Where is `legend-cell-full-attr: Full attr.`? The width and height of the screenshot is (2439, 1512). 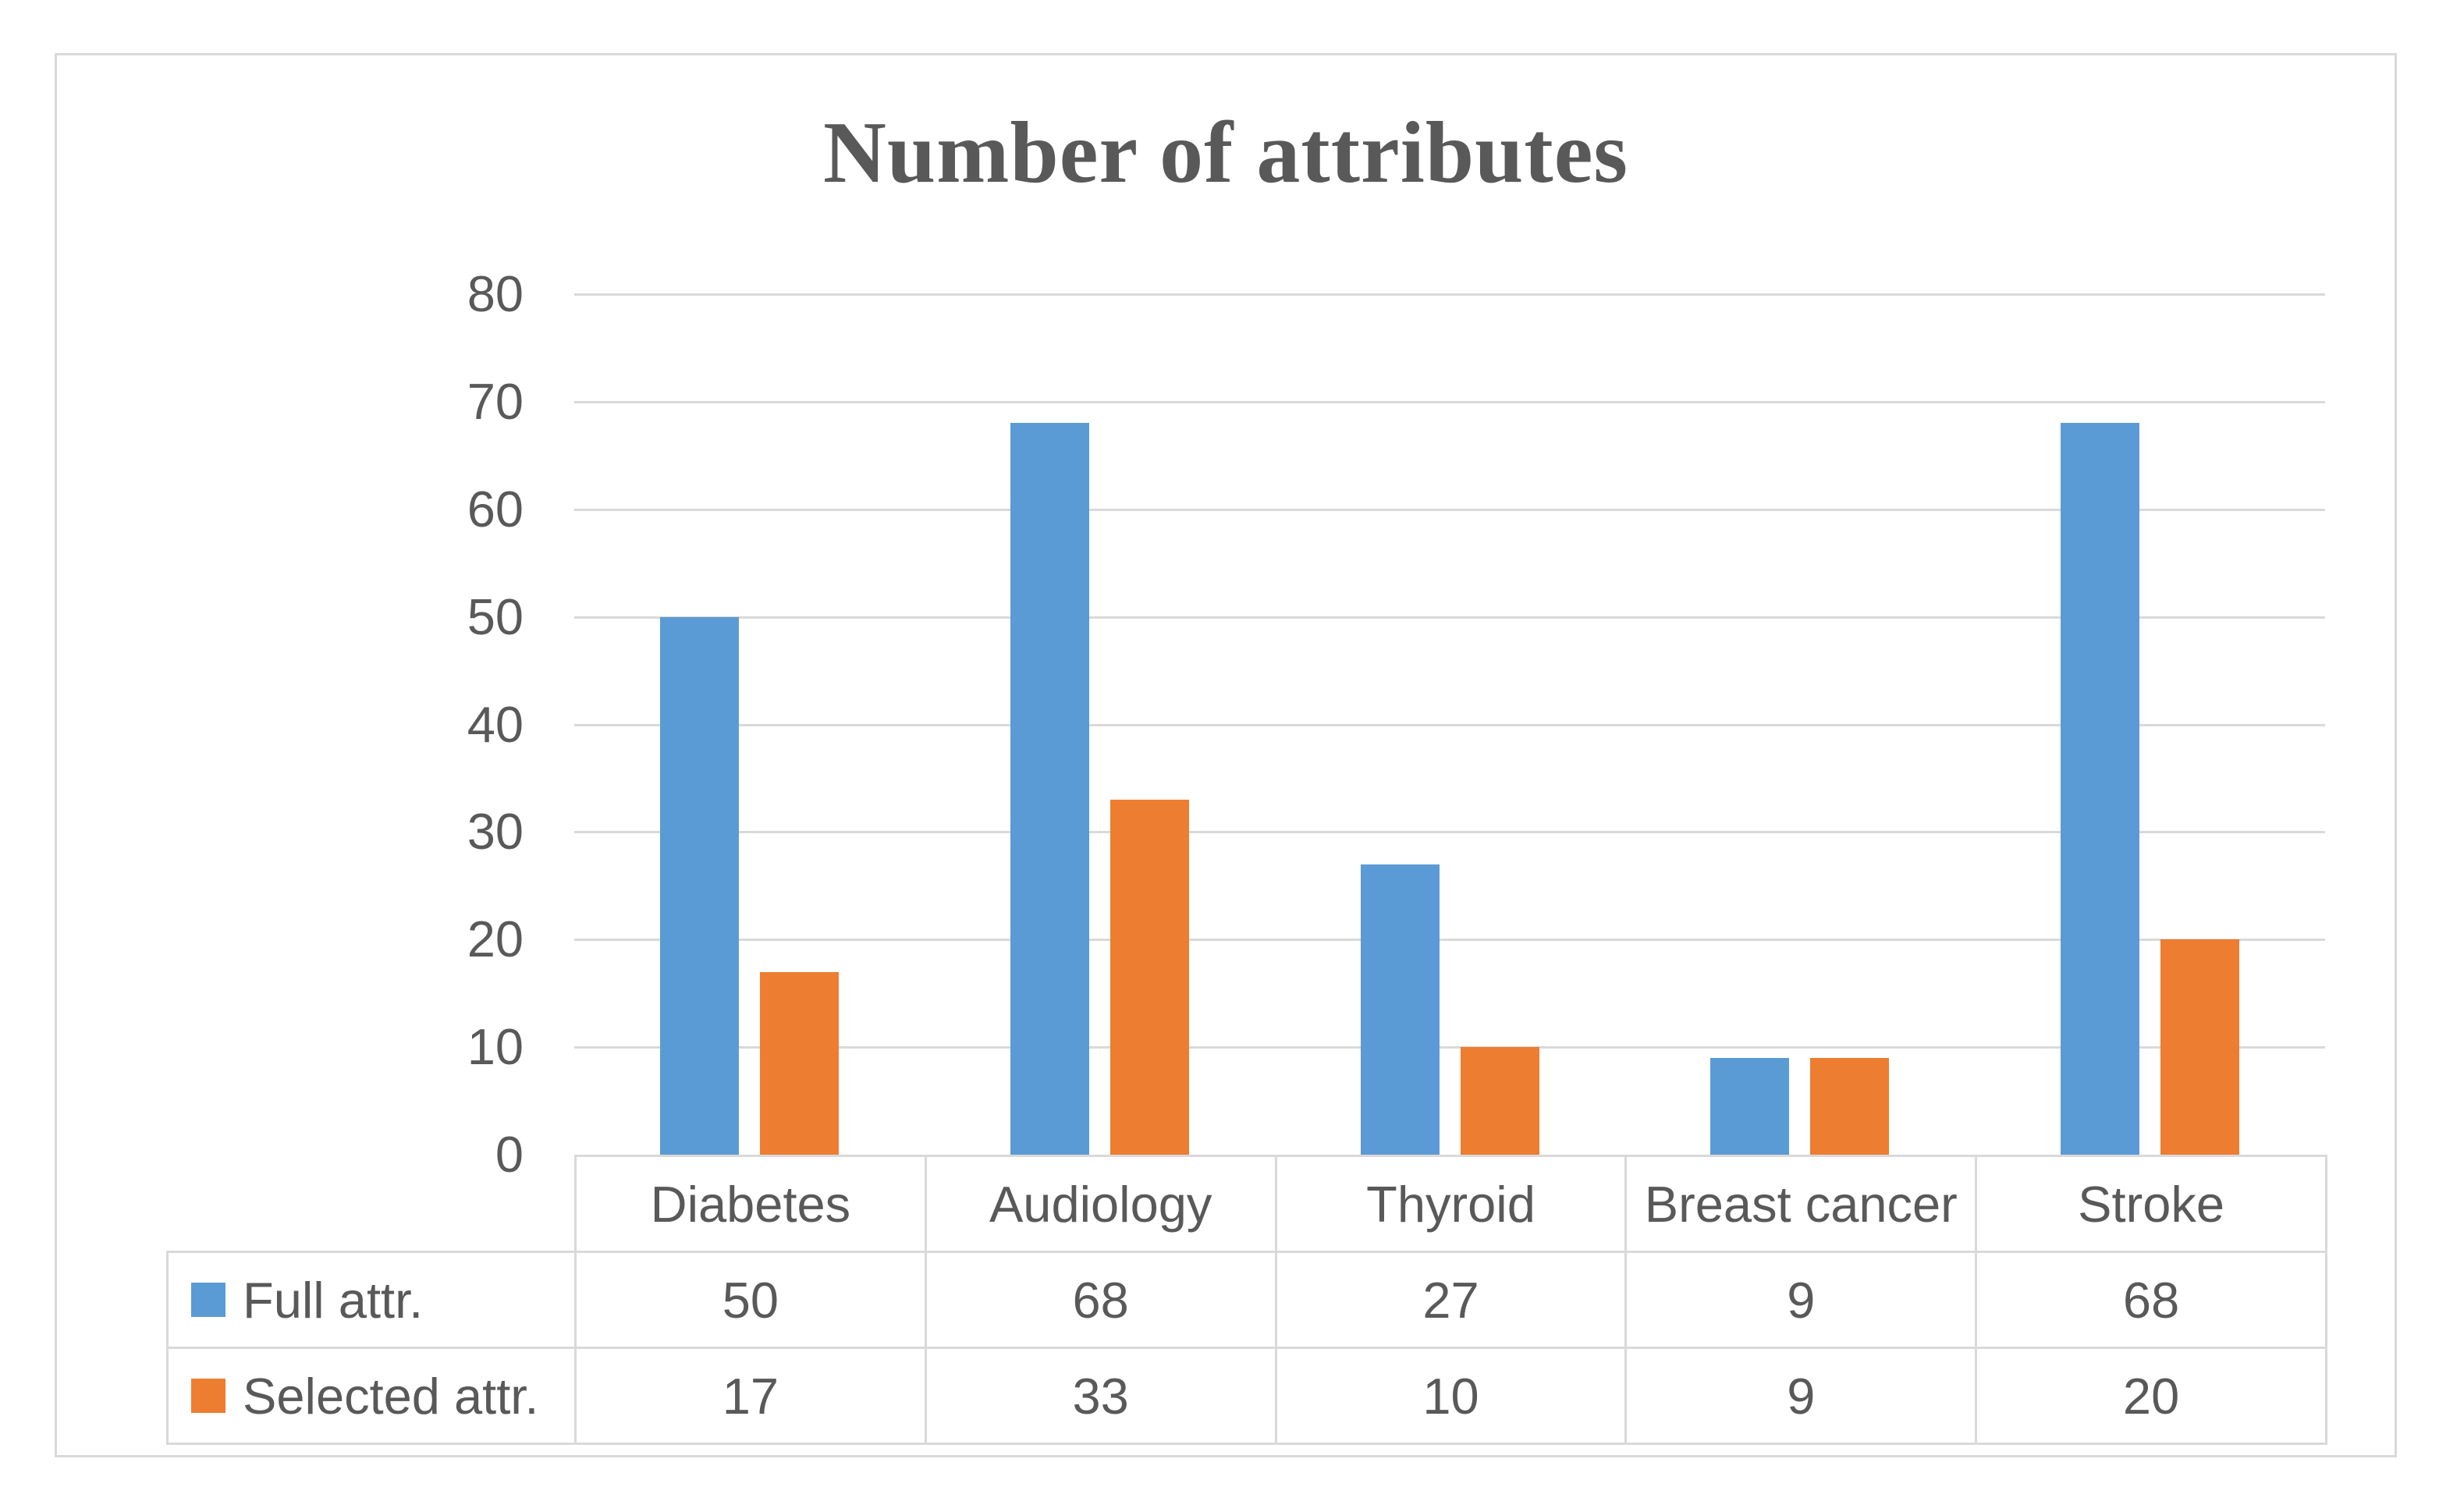
legend-cell-full-attr: Full attr. is located at coordinates (371, 1300).